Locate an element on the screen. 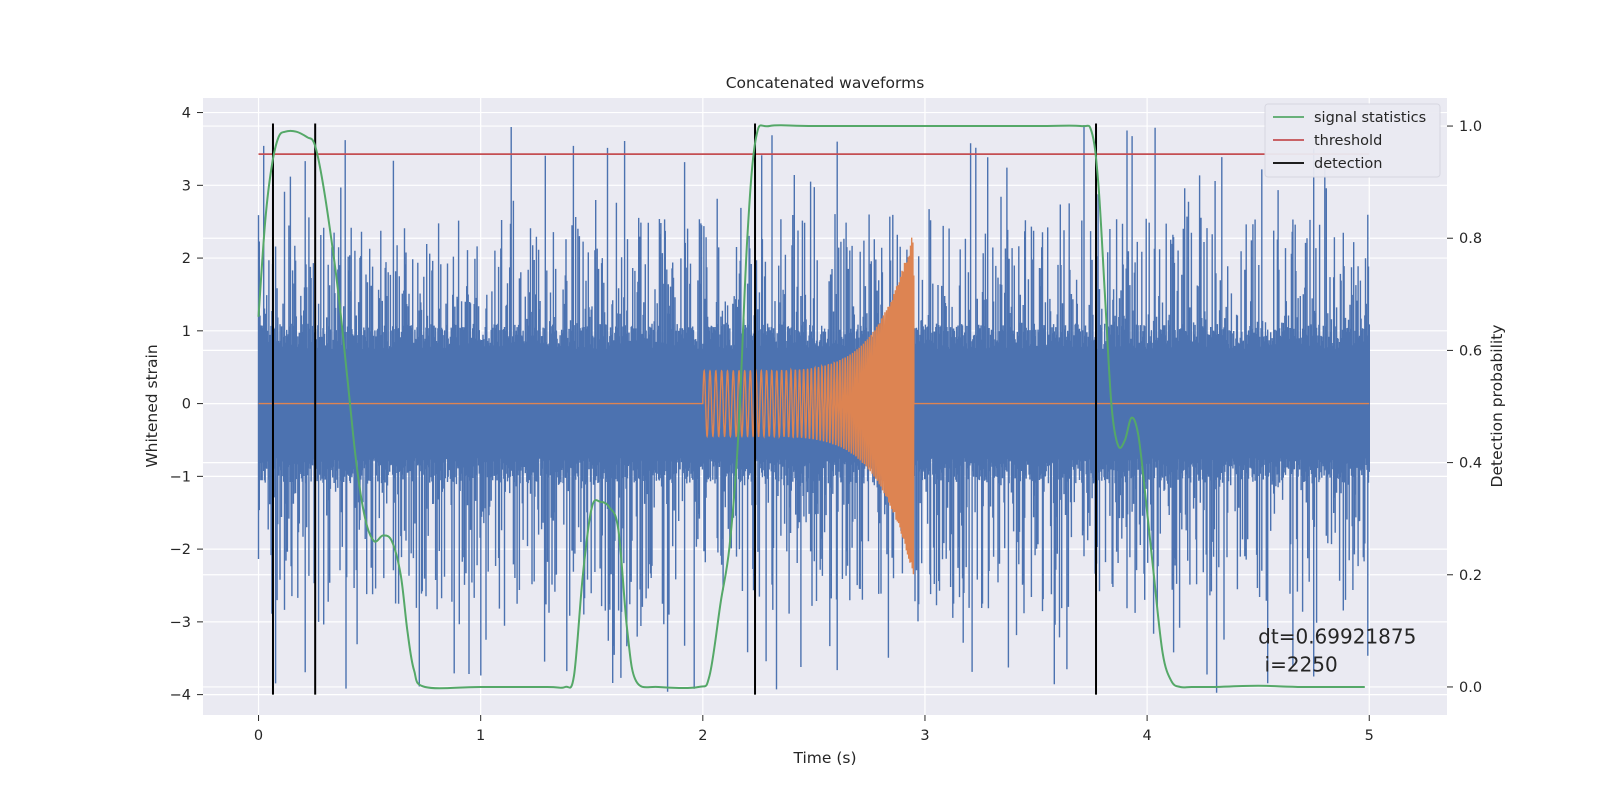 This screenshot has height=800, width=1600. y-tick-label: 2 is located at coordinates (186, 259).